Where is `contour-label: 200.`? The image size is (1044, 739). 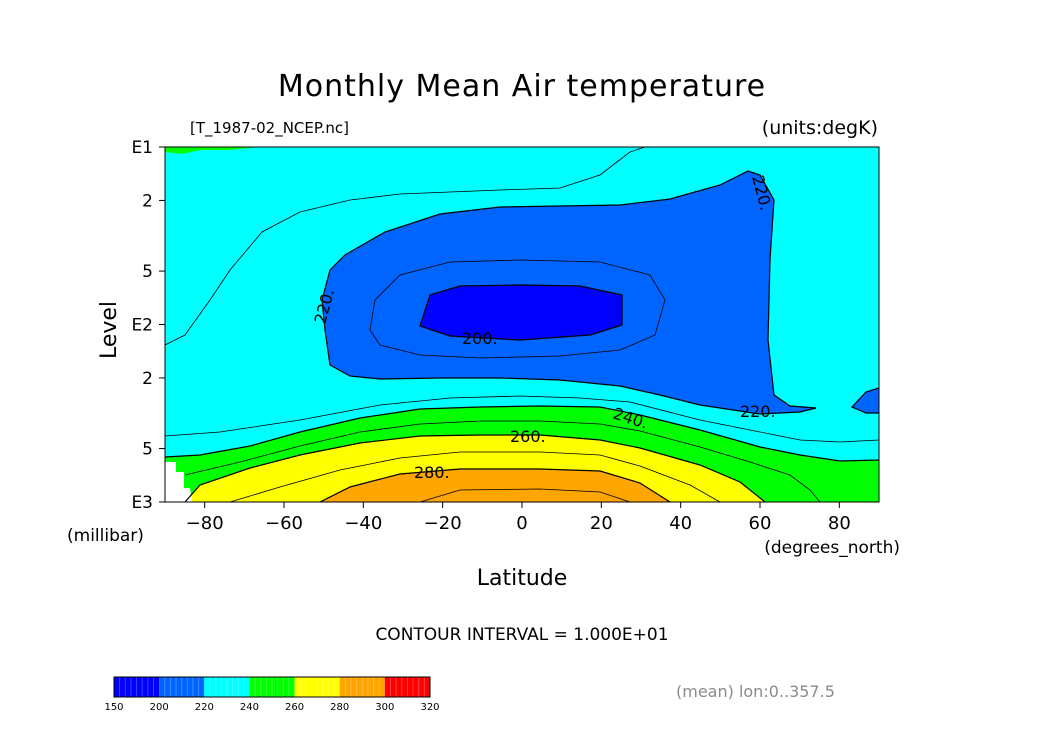 contour-label: 200. is located at coordinates (480, 338).